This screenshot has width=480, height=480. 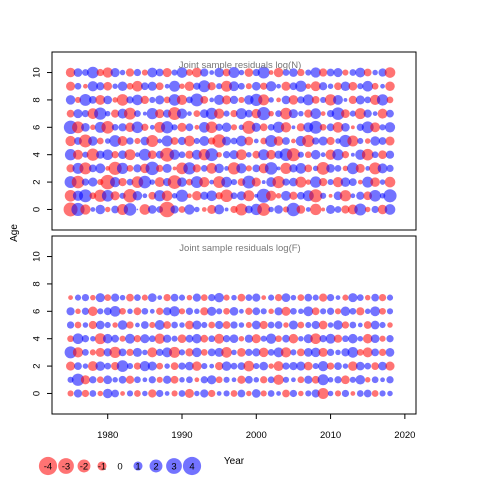 I want to click on legend-bubble, so click(x=48, y=466).